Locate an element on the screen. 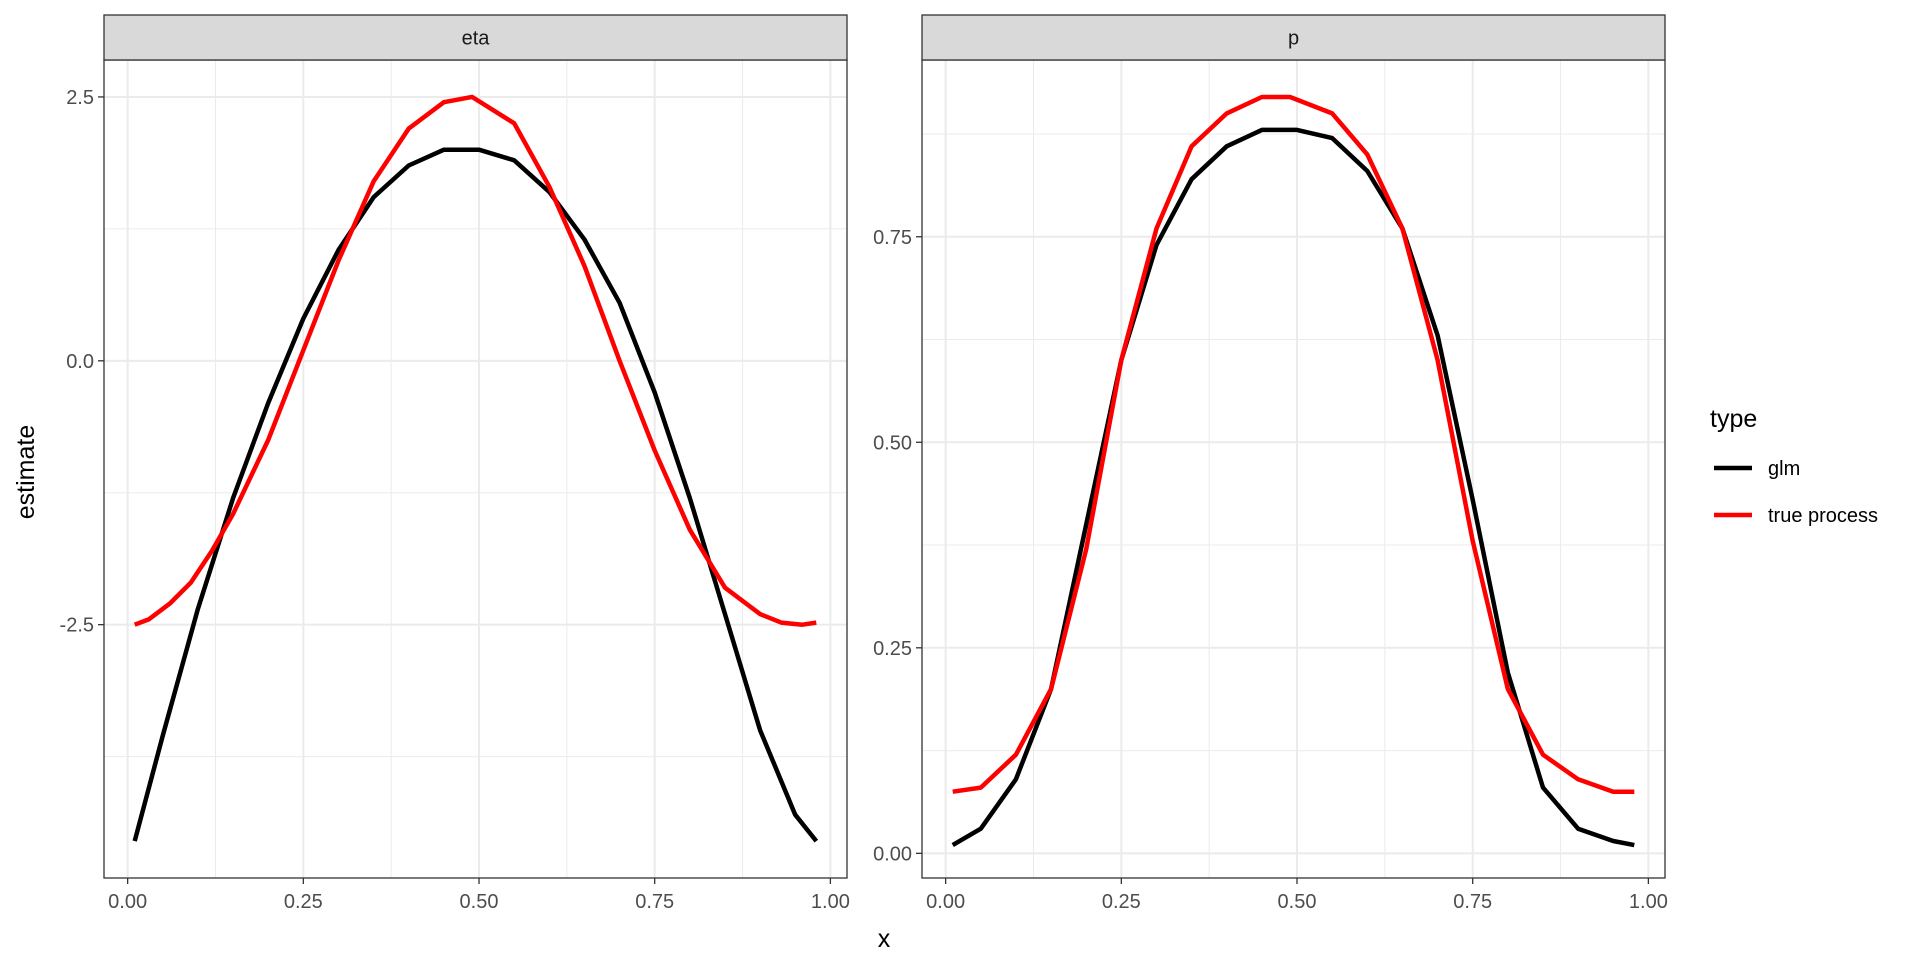  y-tick-label: 0.75 is located at coordinates (892, 238).